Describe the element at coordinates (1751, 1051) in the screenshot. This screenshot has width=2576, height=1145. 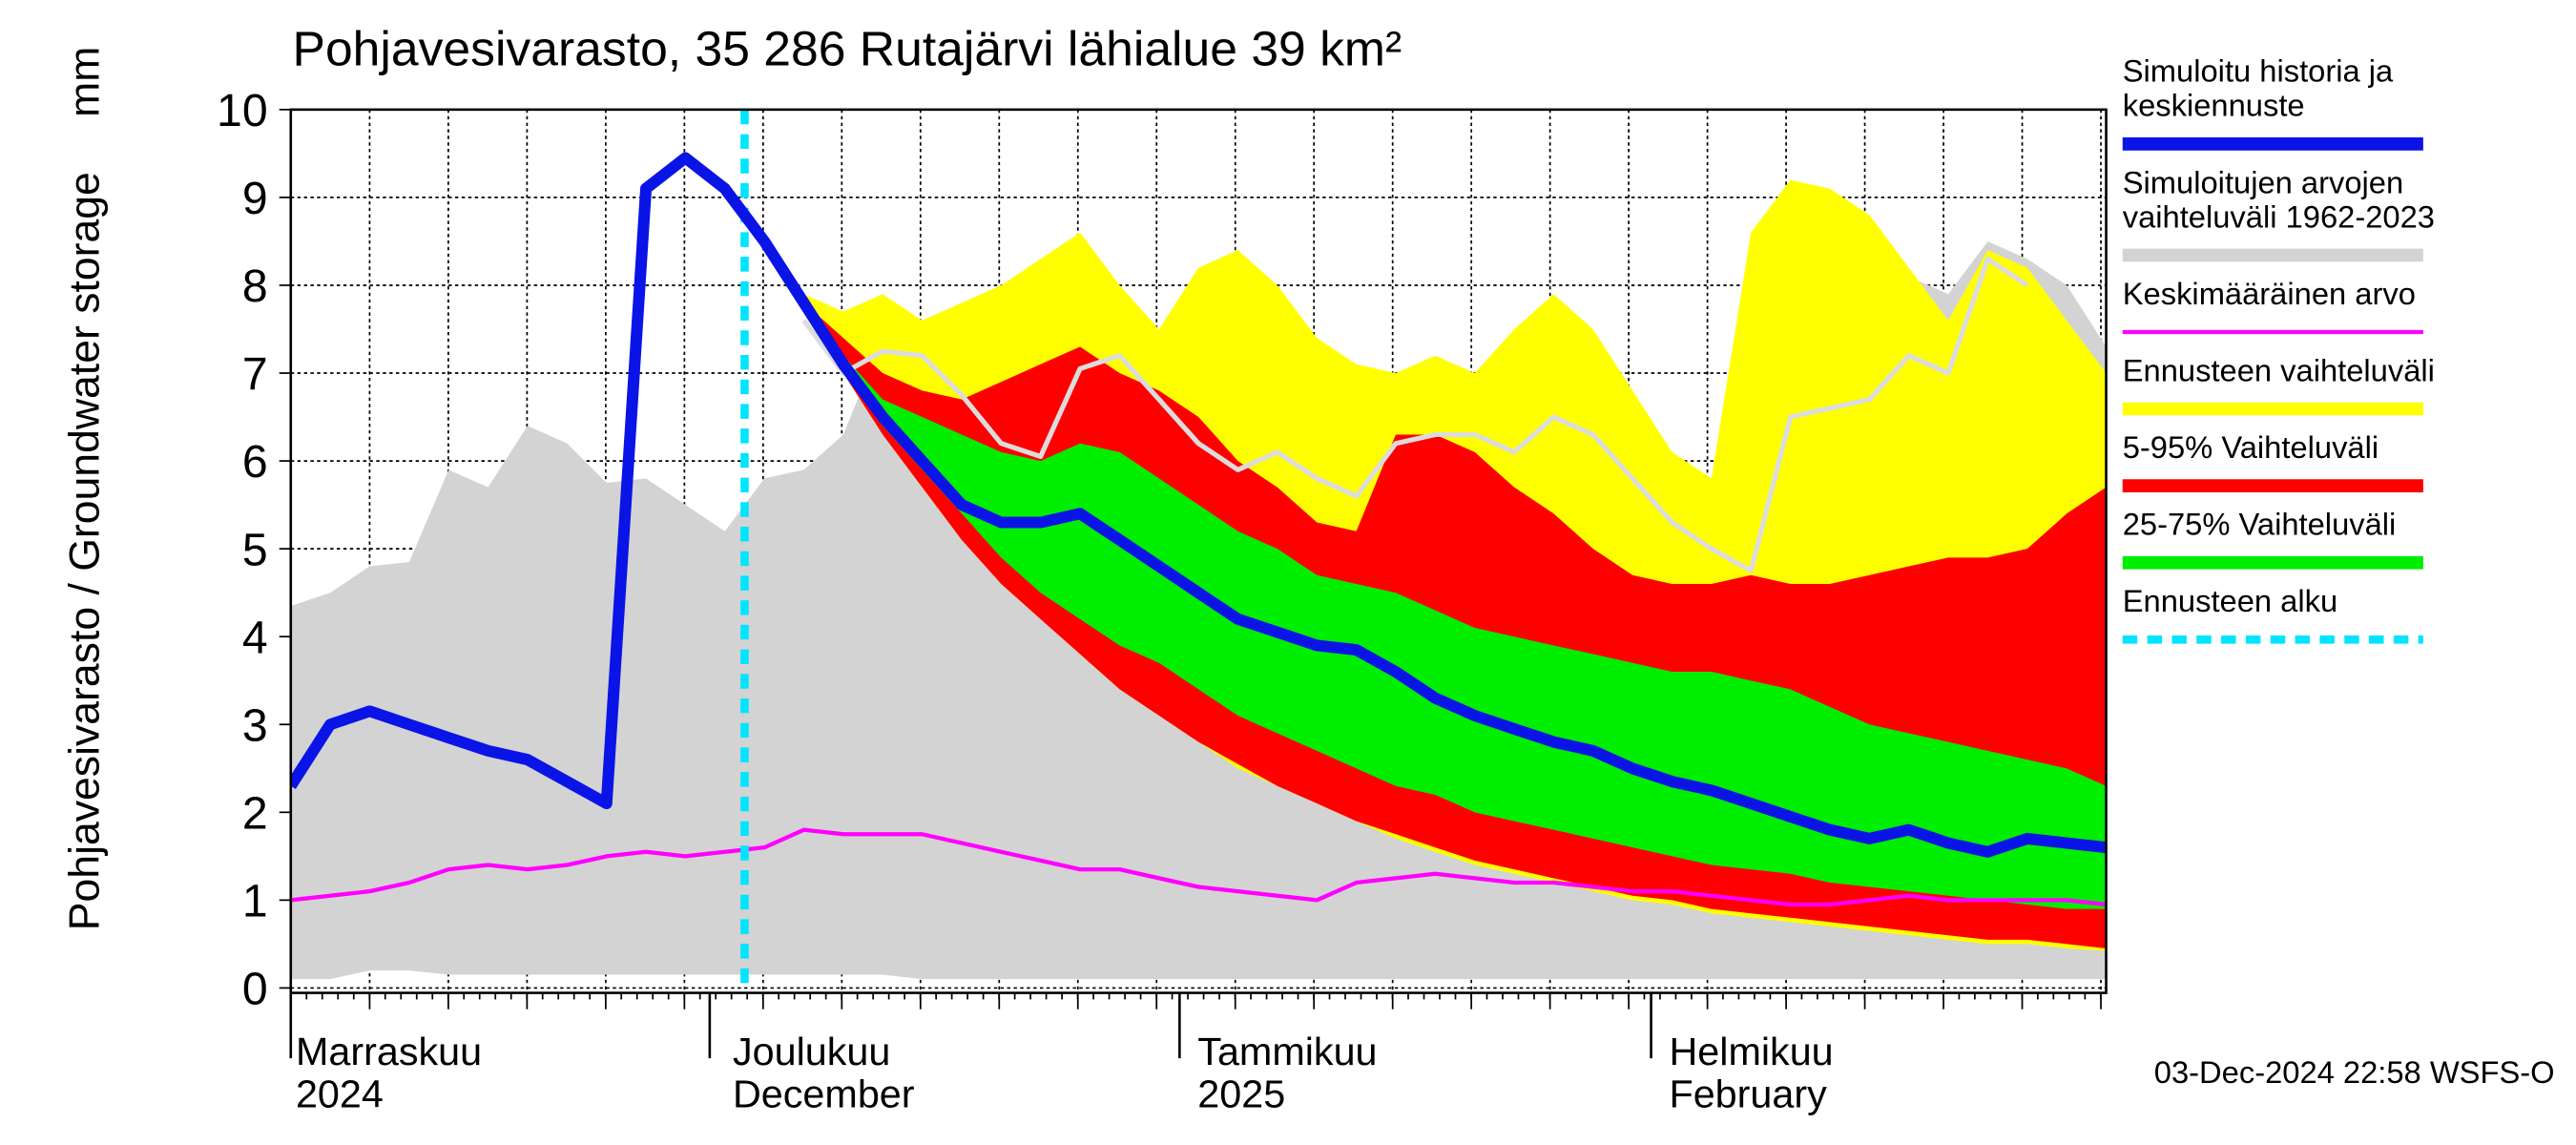
I see `x-tick-label: Helmikuu` at that location.